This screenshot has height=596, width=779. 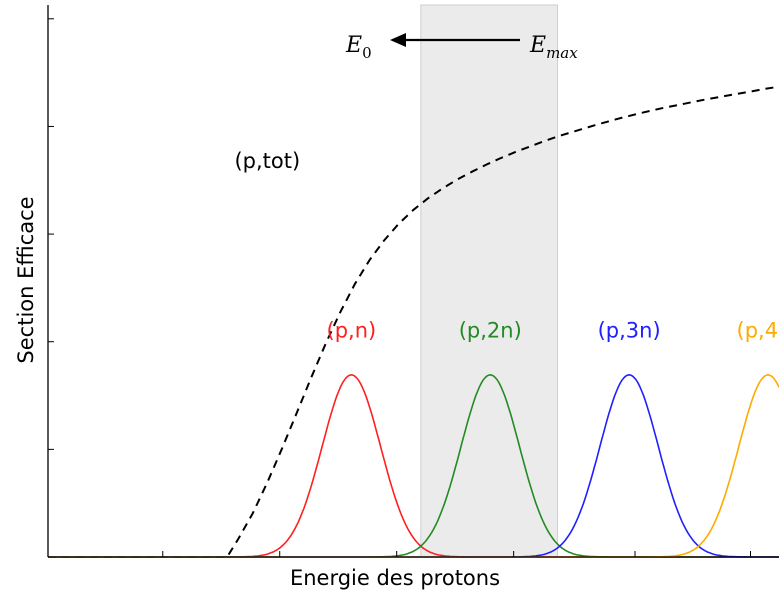 I want to click on series-label-p-n: (p,n), so click(x=352, y=330).